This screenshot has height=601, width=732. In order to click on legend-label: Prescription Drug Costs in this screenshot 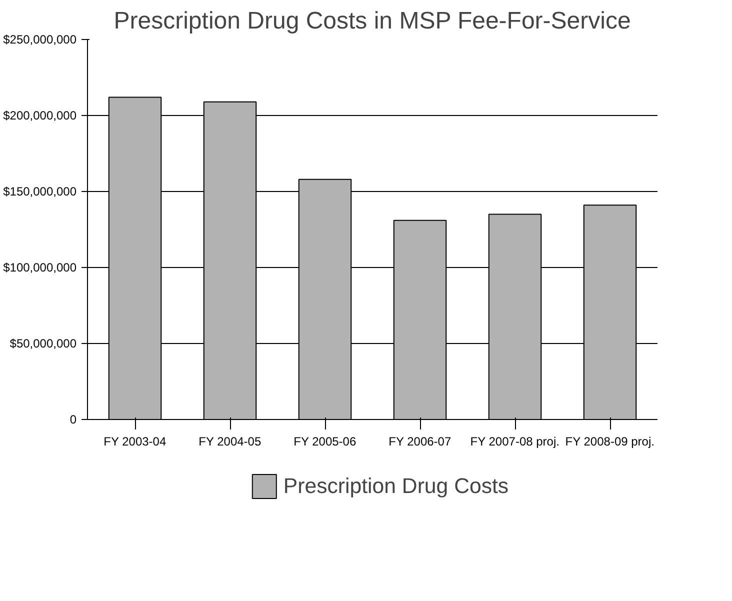, I will do `click(396, 486)`.